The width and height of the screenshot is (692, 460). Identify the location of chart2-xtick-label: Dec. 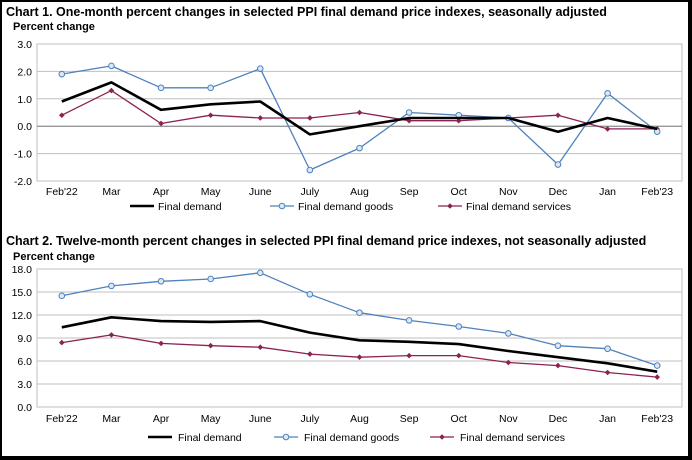
(558, 419).